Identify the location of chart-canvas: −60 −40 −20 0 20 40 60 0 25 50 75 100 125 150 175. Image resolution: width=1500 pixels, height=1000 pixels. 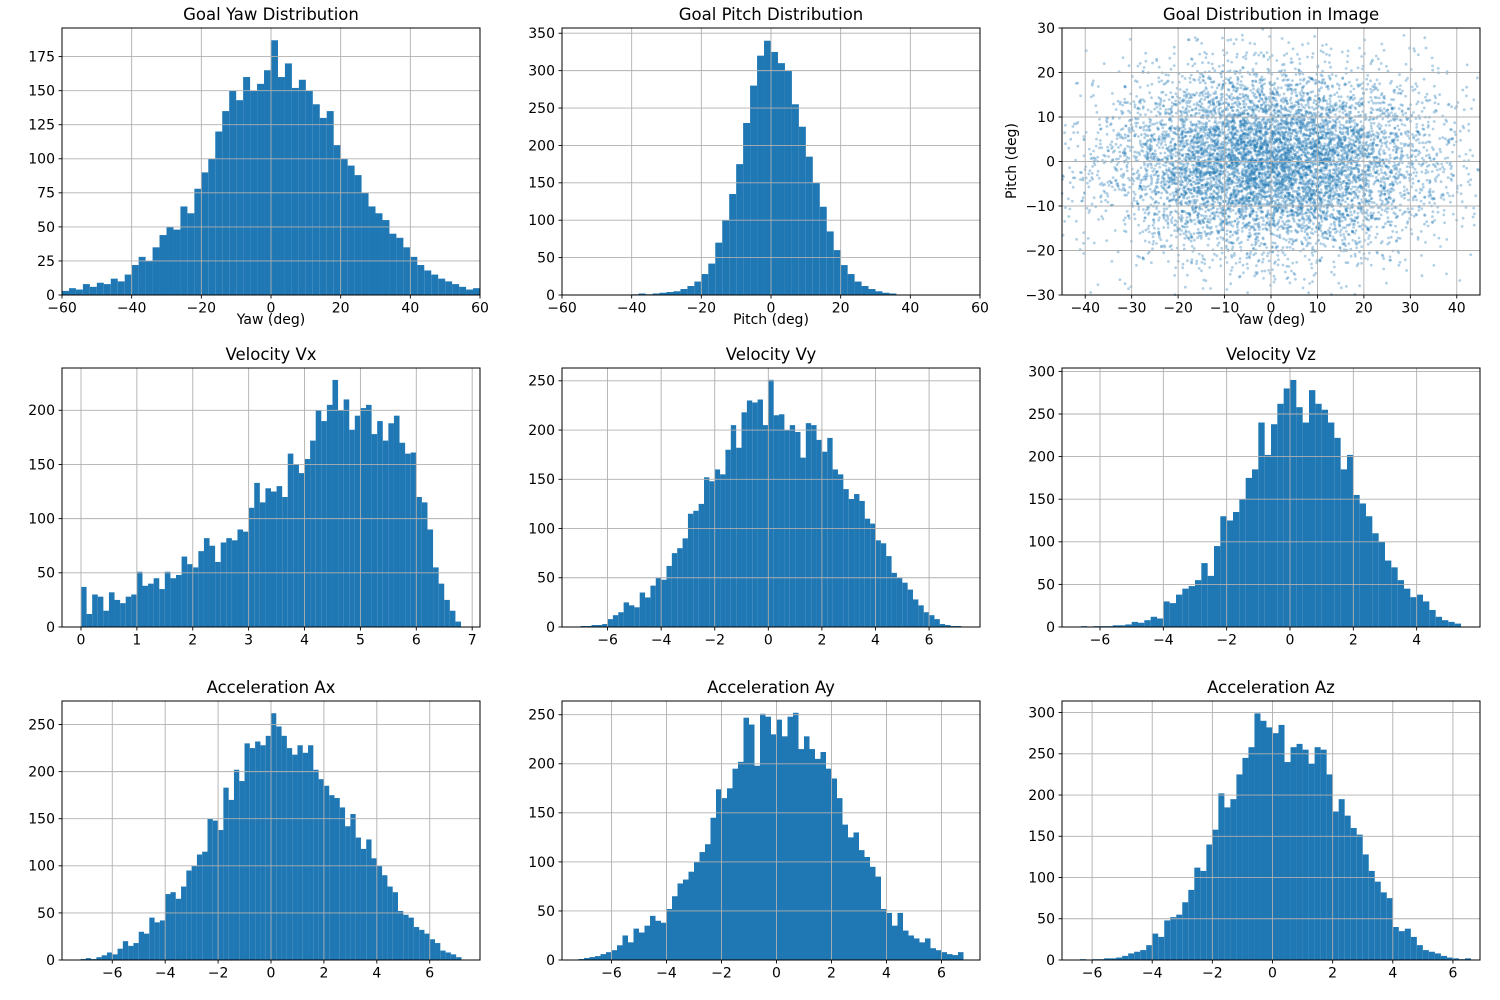
(258, 172).